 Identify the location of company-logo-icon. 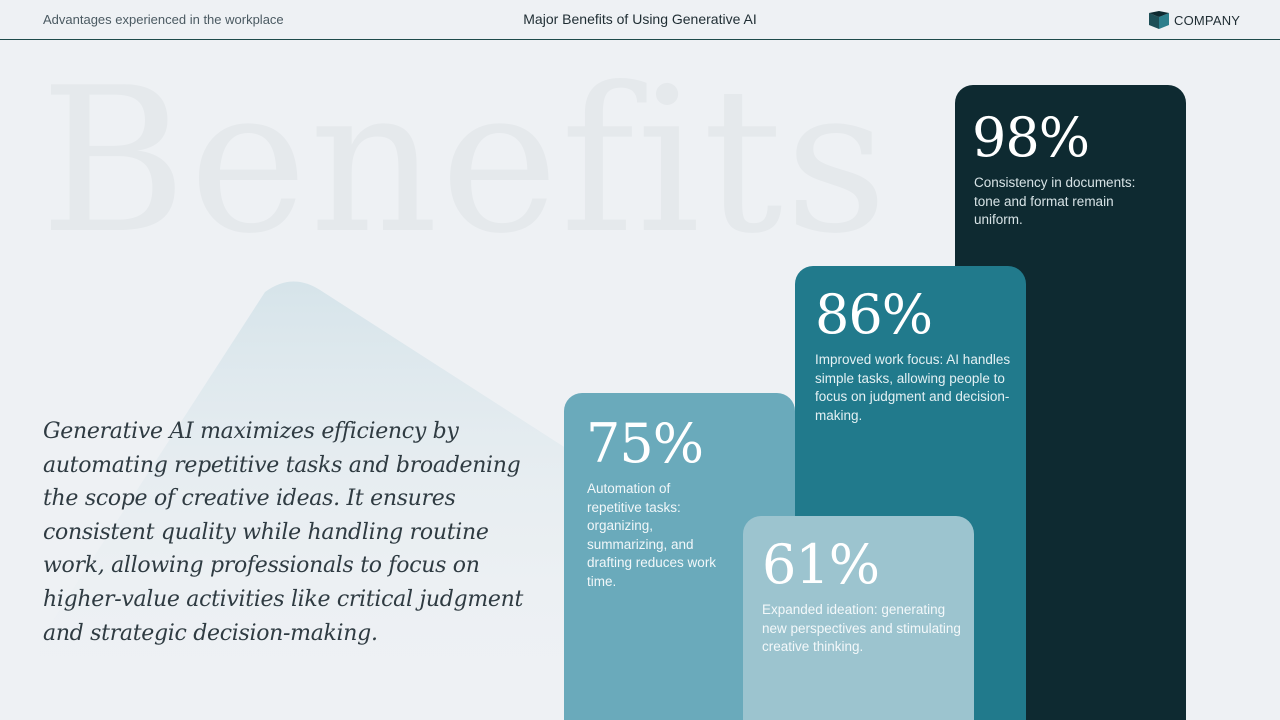
(1159, 20).